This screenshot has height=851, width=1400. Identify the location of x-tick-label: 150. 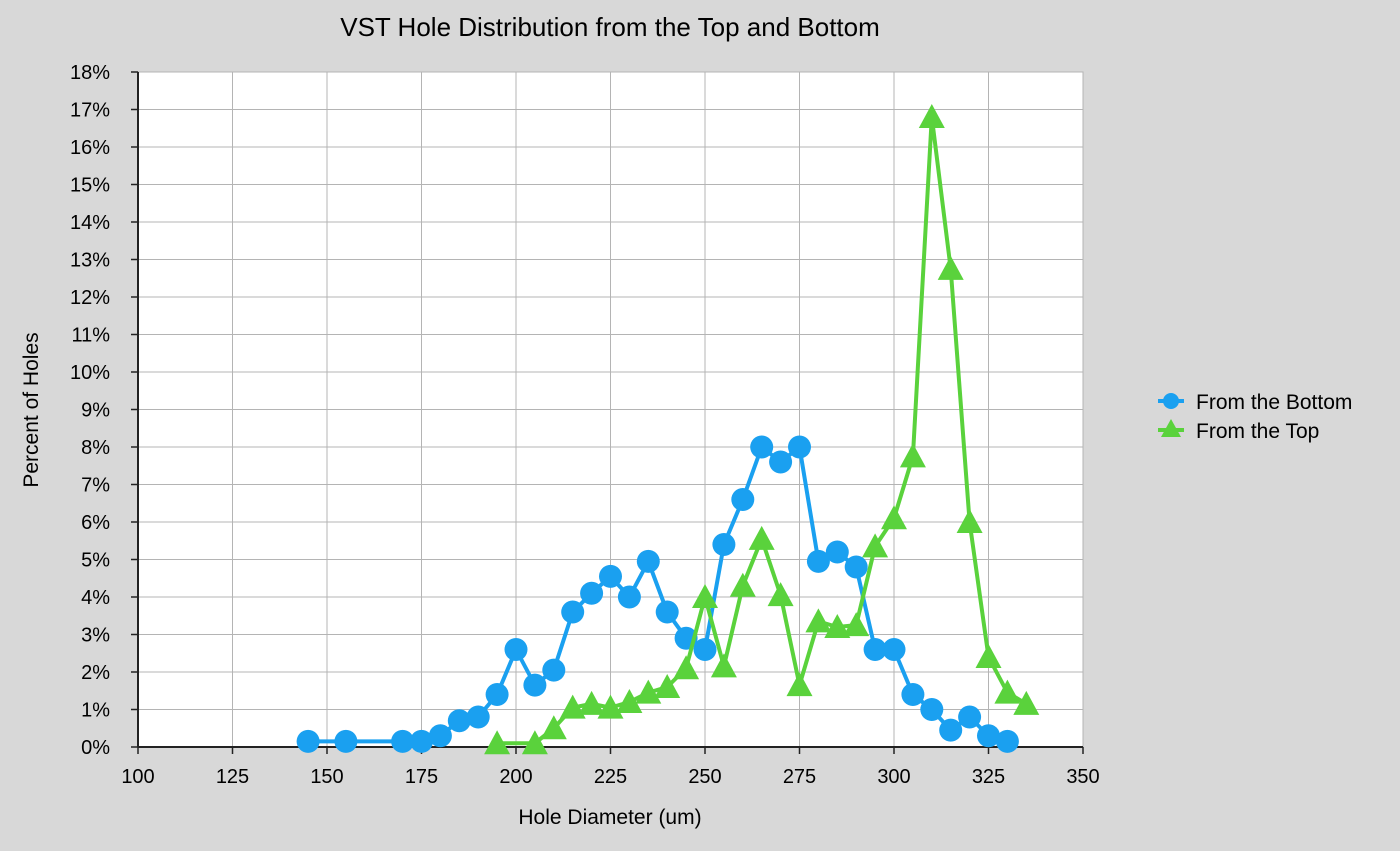
(326, 777).